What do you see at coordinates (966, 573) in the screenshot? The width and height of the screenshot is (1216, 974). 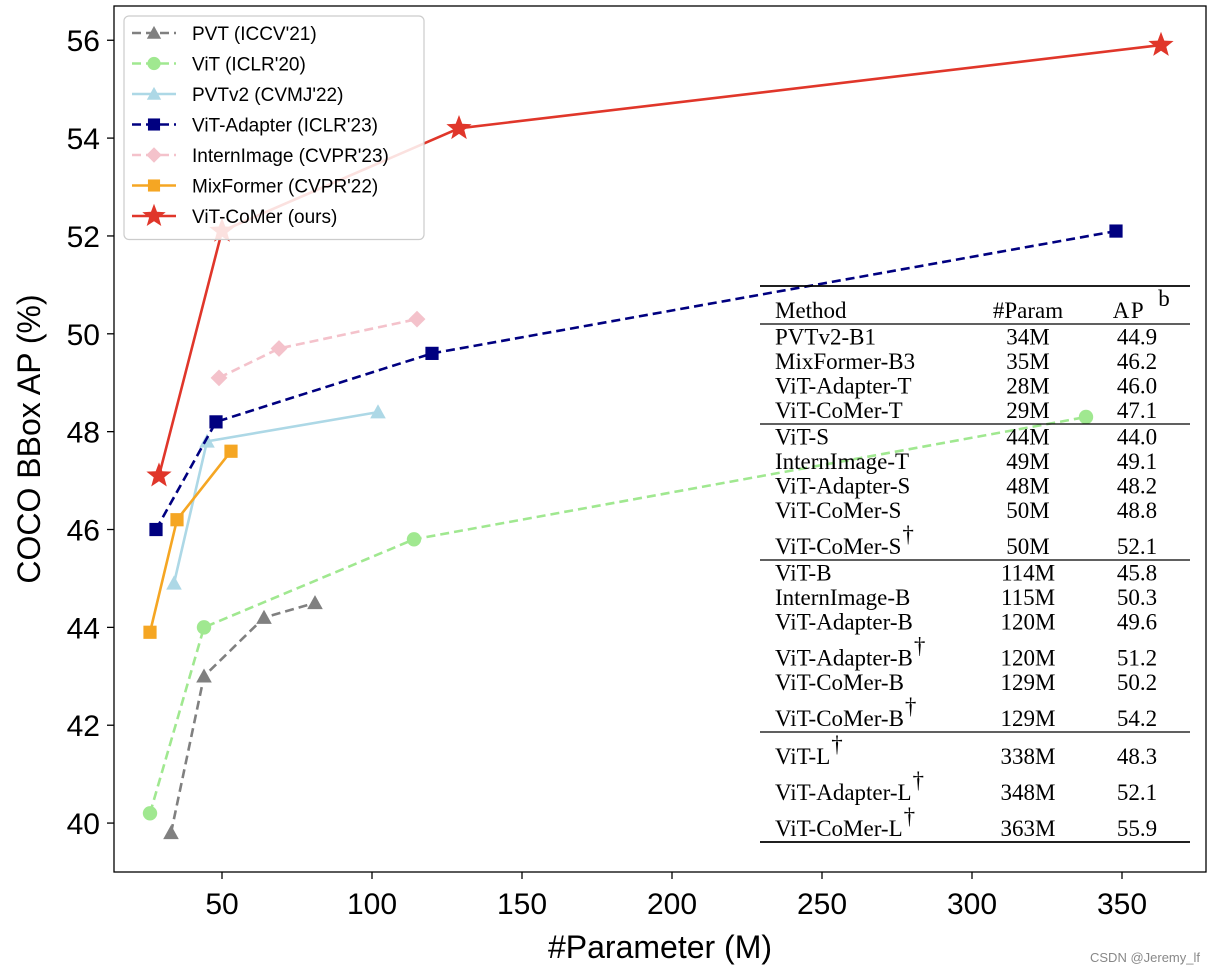 I see `table-row: ViT-B 114M 45.8` at bounding box center [966, 573].